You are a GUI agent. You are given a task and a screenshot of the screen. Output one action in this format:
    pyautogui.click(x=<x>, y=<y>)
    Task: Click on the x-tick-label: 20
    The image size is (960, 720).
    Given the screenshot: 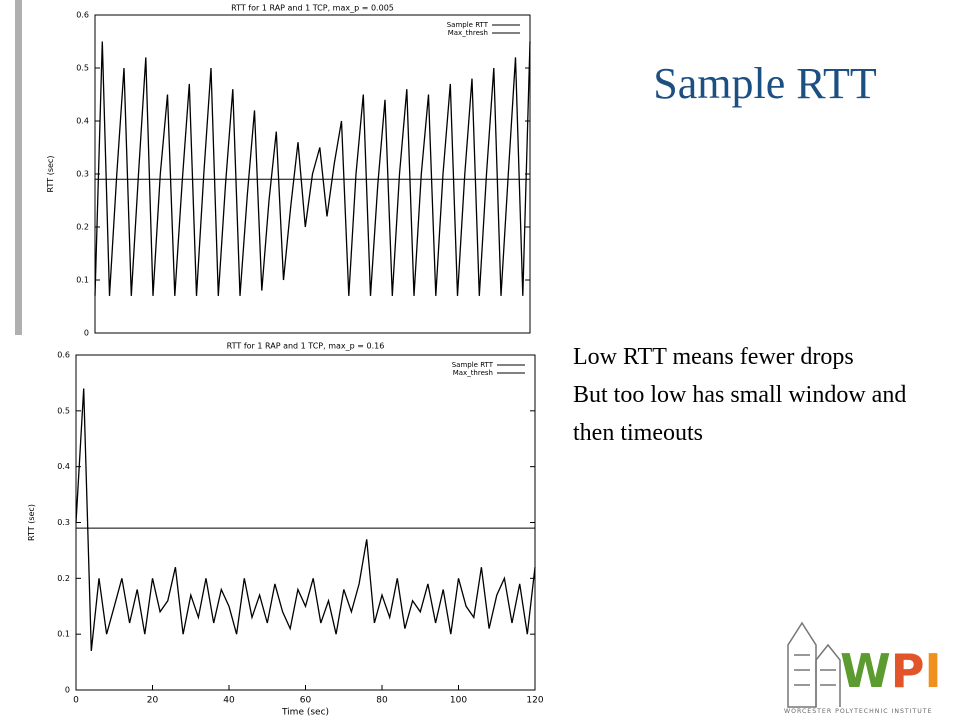 What is the action you would take?
    pyautogui.click(x=153, y=701)
    